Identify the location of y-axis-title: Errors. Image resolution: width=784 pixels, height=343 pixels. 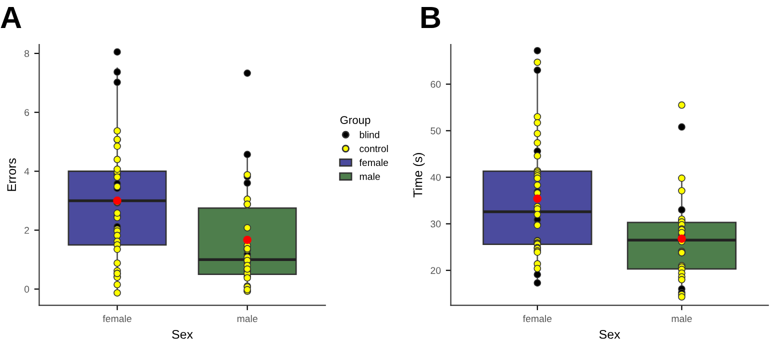
(11, 174).